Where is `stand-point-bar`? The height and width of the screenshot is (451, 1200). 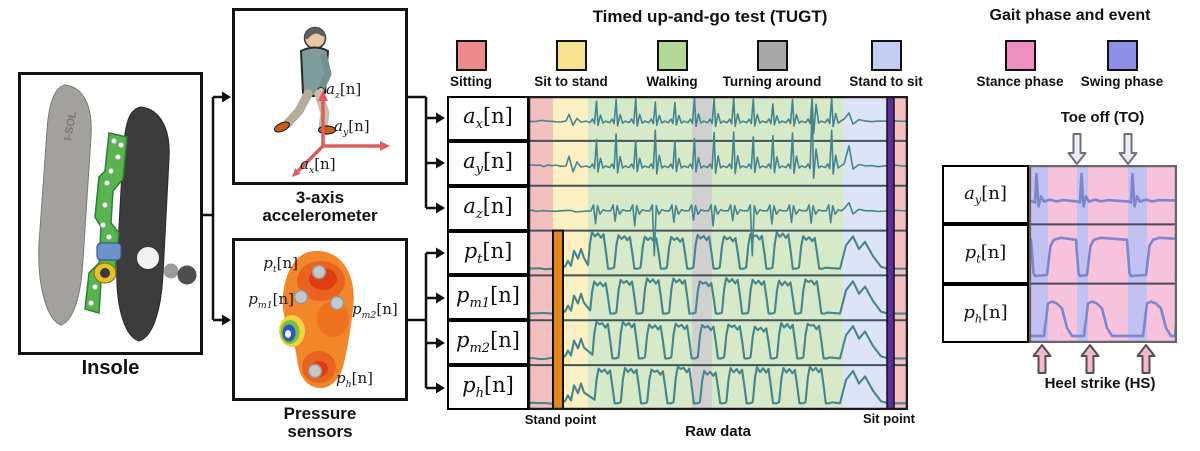
stand-point-bar is located at coordinates (558, 319).